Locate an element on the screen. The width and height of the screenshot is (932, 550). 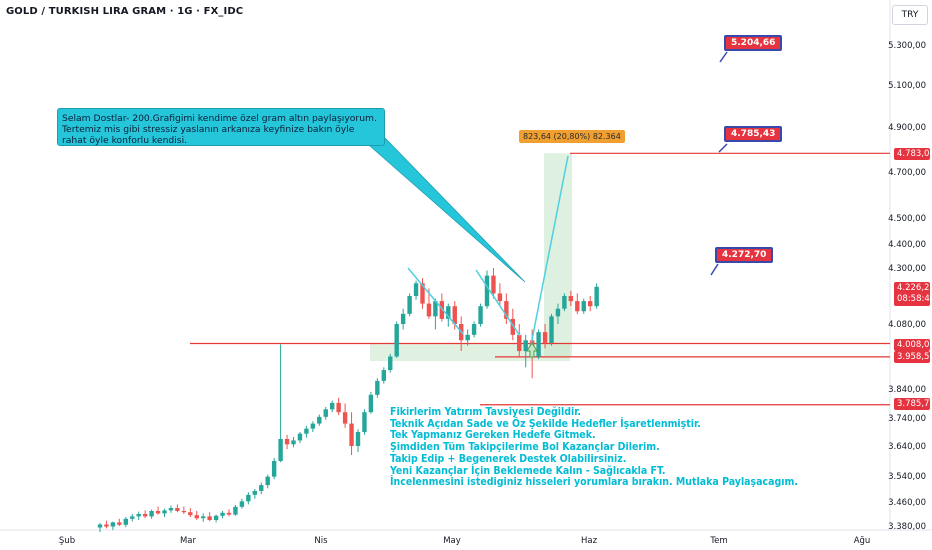
last-price-value: 4.226,26 is located at coordinates (914, 288).